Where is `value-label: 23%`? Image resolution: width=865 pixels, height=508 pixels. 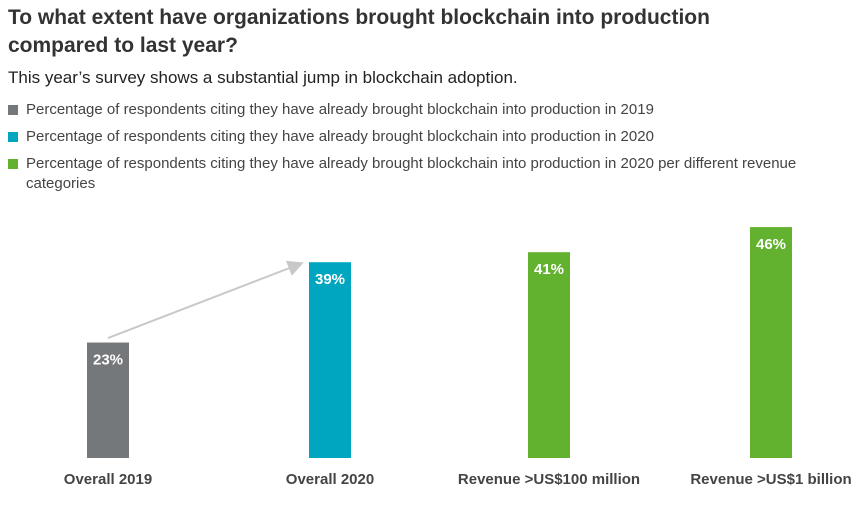 value-label: 23% is located at coordinates (108, 360).